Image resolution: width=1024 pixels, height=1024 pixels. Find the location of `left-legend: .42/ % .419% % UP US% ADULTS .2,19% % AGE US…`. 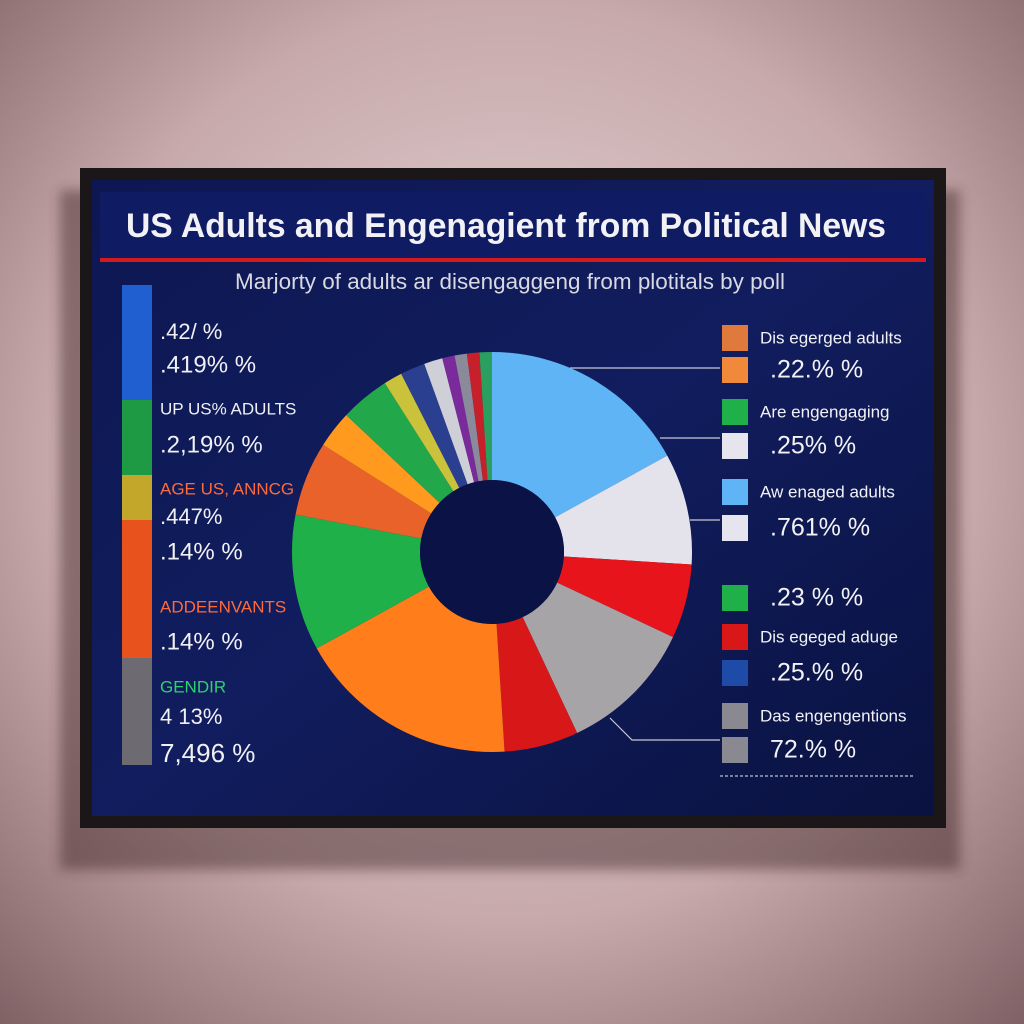

left-legend: .42/ % .419% % UP US% ADULTS .2,19% % AGE US… is located at coordinates (209, 526).